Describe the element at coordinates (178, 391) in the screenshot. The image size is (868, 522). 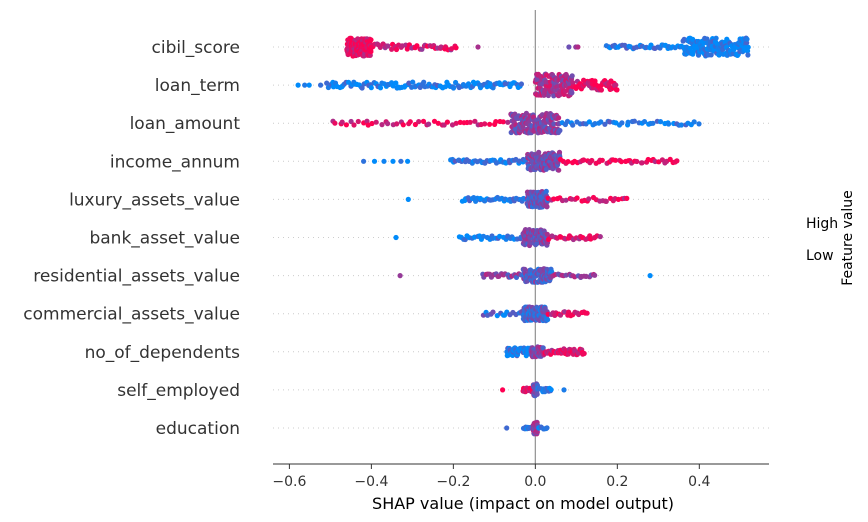
I see `feature-label: self_employed` at that location.